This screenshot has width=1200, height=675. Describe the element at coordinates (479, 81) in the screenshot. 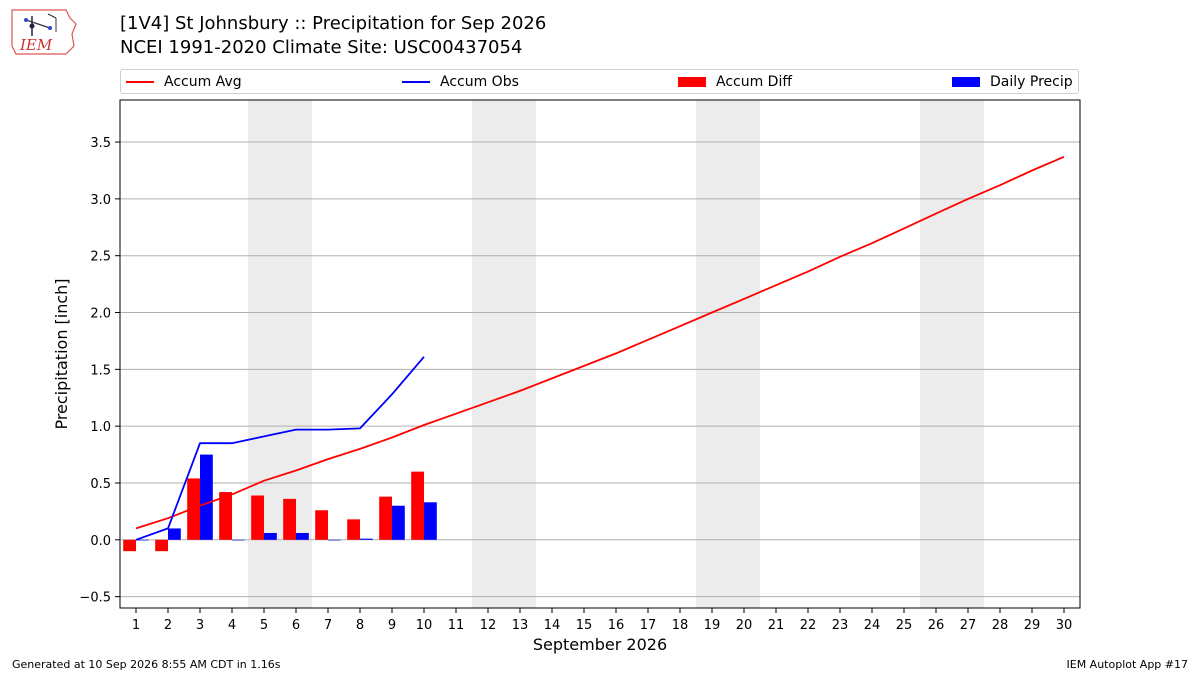

I see `legend-label-accum-obs: Accum Obs` at that location.